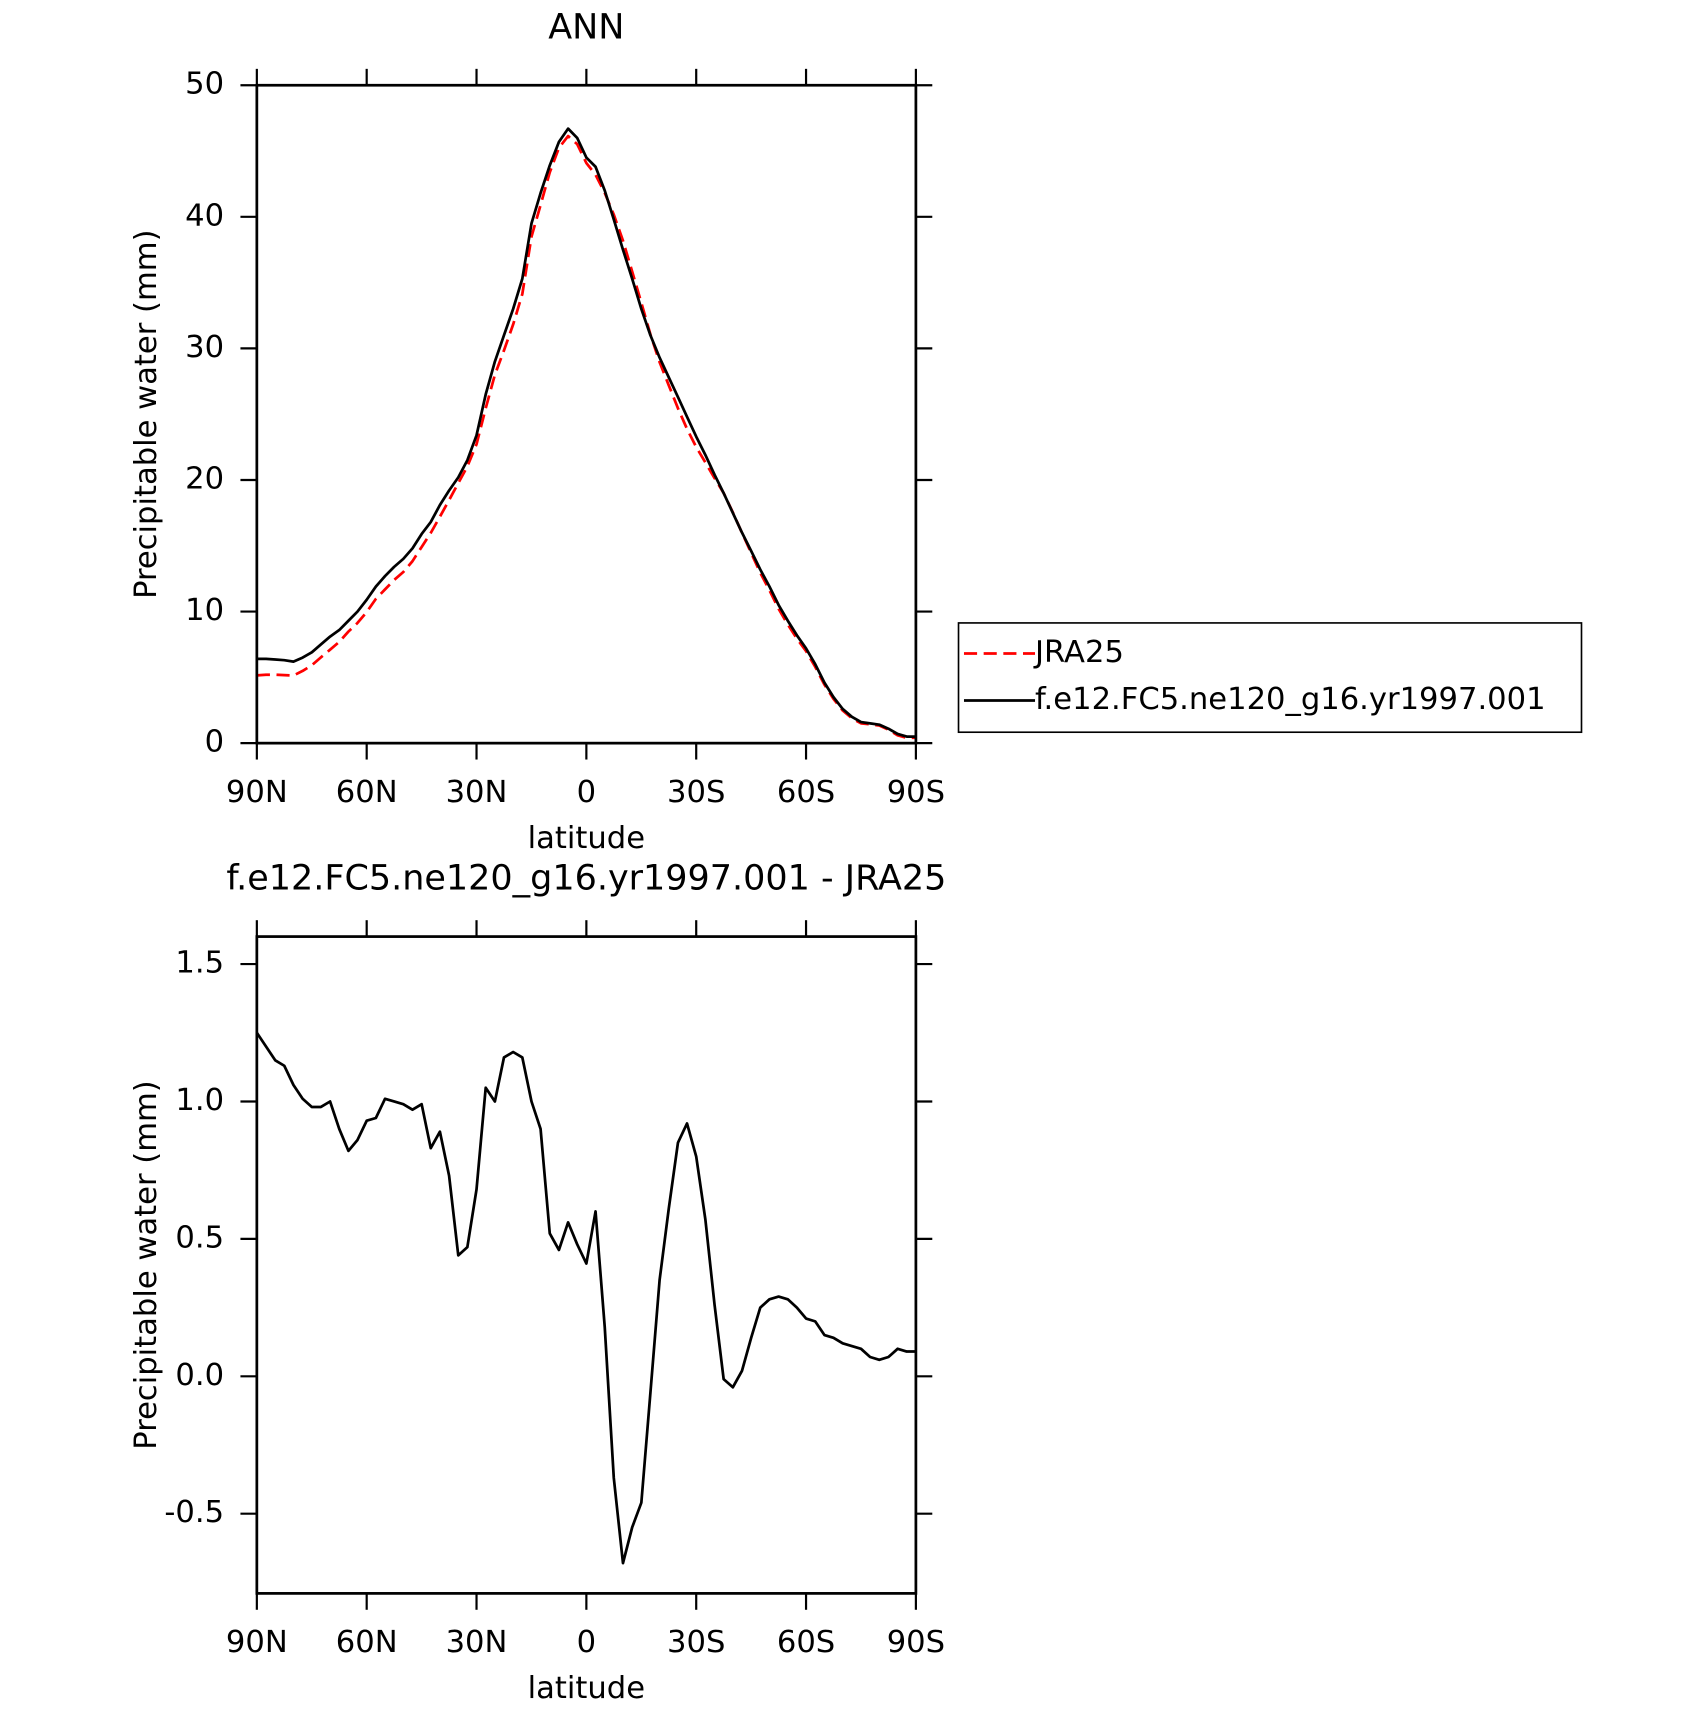 The image size is (1705, 1730). Describe the element at coordinates (1270, 678) in the screenshot. I see `legend-box` at that location.